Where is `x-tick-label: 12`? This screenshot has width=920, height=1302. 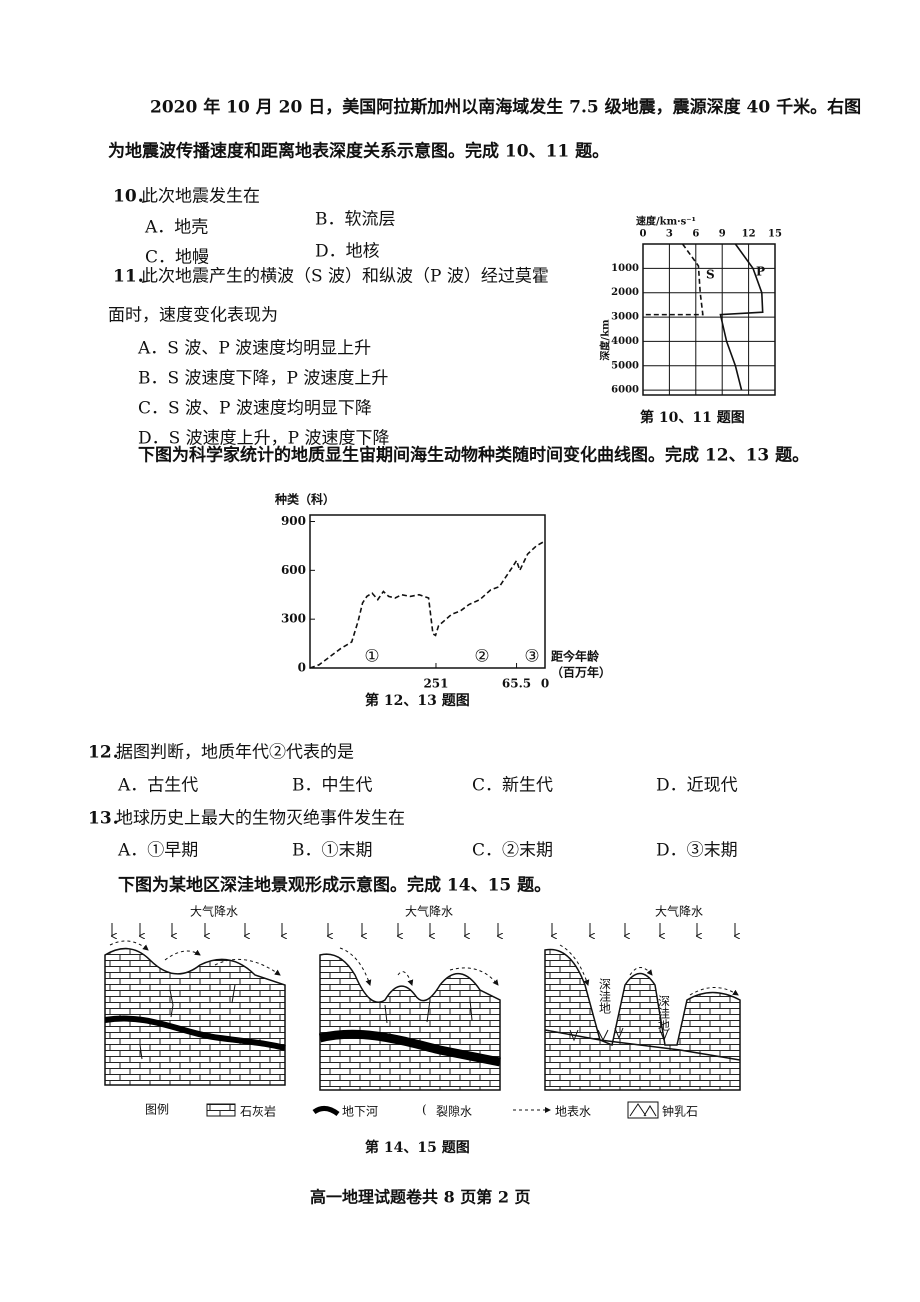
x-tick-label: 12 is located at coordinates (749, 234).